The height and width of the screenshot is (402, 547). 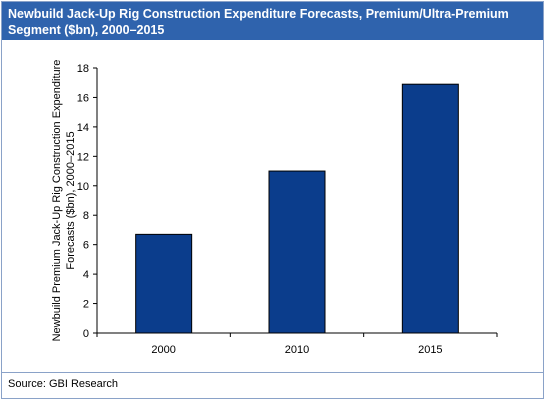 What do you see at coordinates (71, 200) in the screenshot?
I see `y-axis-label-line: Forecasts ($bn), 2000–2015` at bounding box center [71, 200].